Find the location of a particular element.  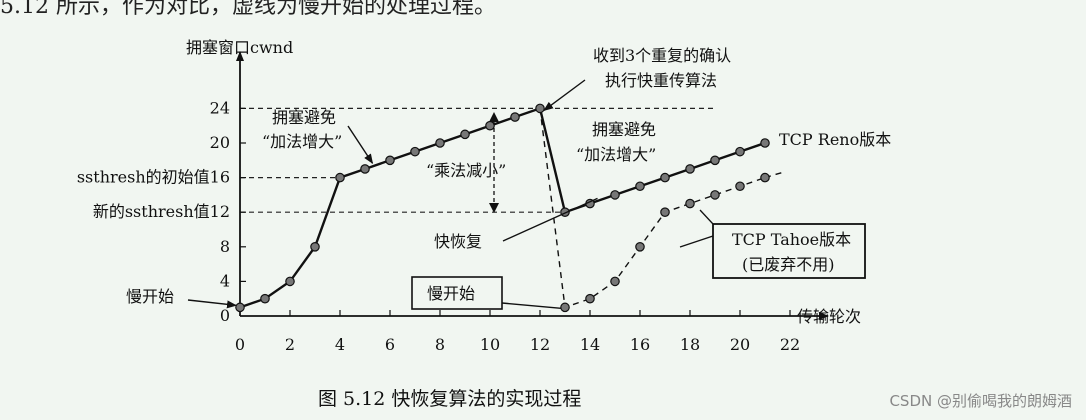

annotation-slow-start-box: 慢开始 is located at coordinates (451, 293).